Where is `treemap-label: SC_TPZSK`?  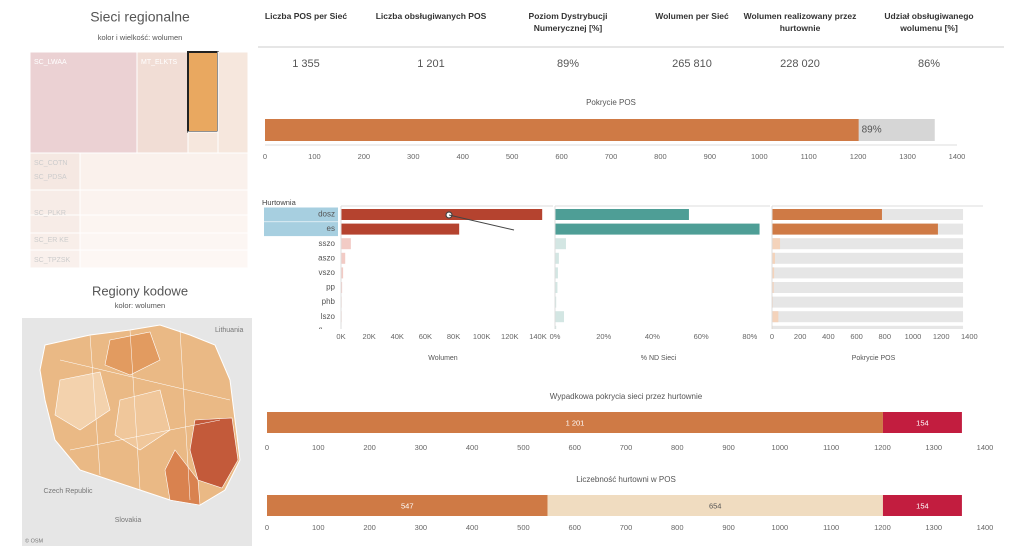 treemap-label: SC_TPZSK is located at coordinates (52, 260).